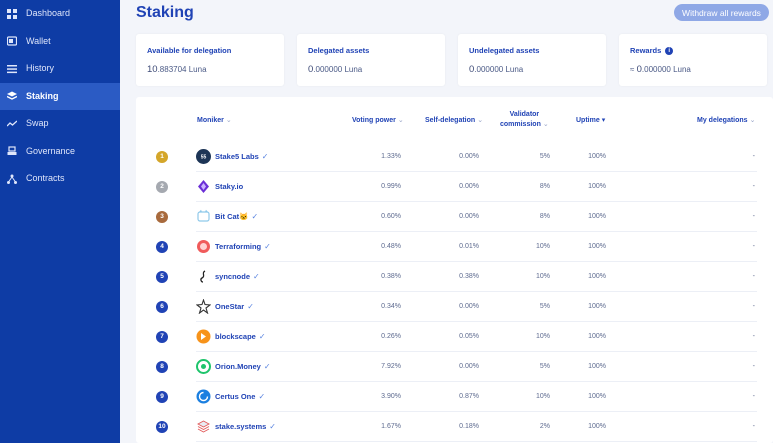 Image resolution: width=773 pixels, height=443 pixels. I want to click on validator-moniker-link: blockscape ✓, so click(240, 336).